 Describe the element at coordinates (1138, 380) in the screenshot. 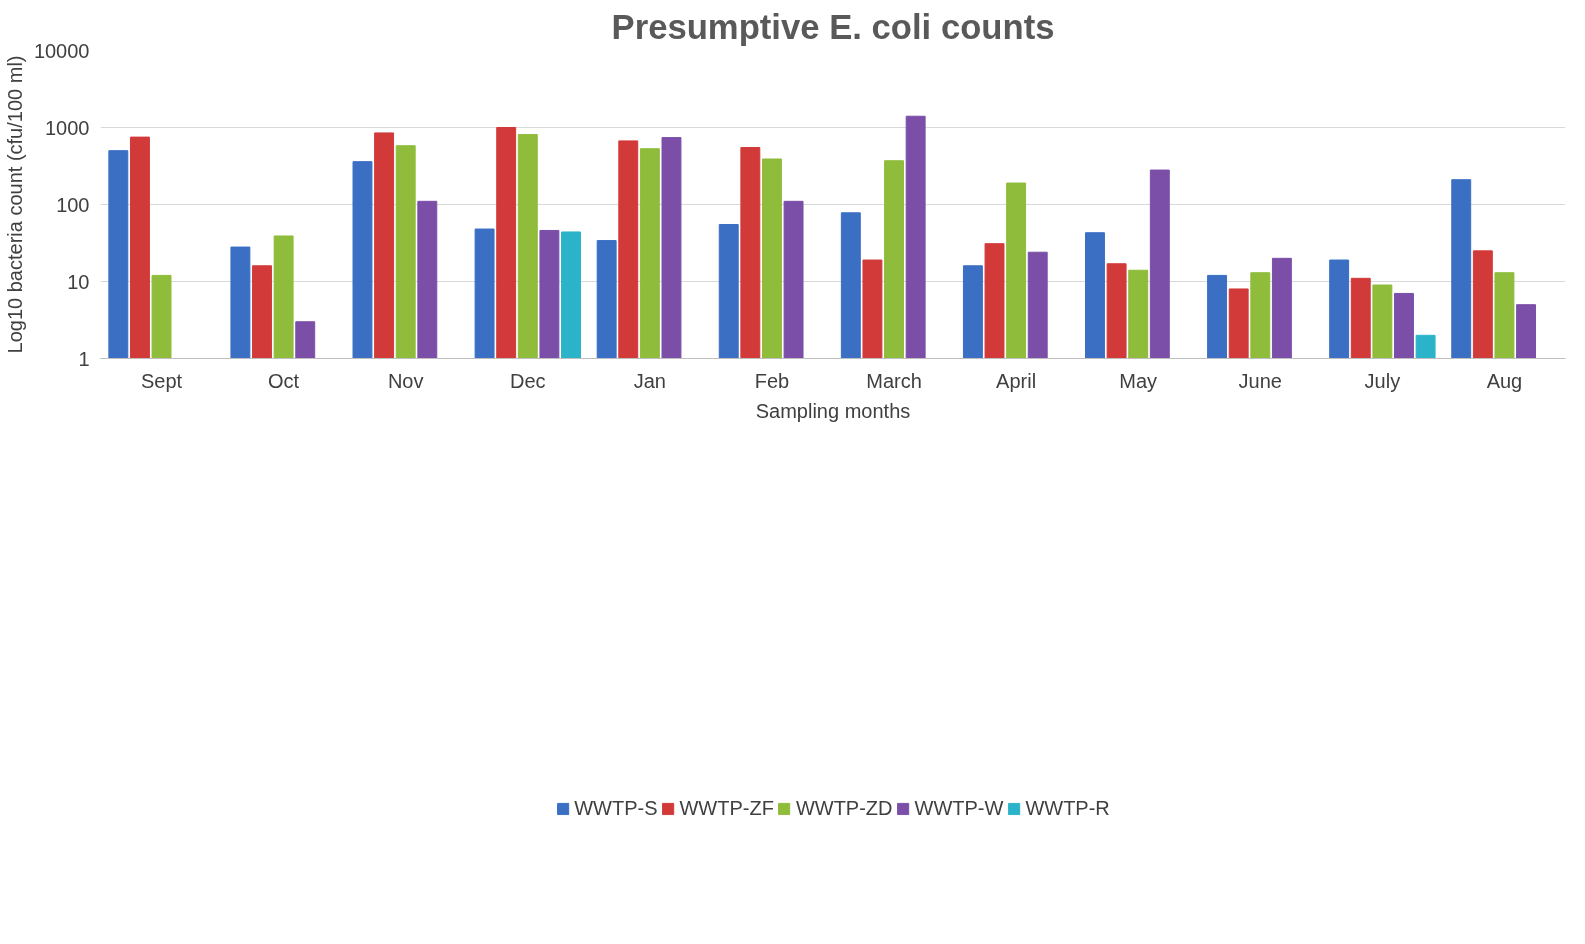

I see `x-tick-label: May` at that location.